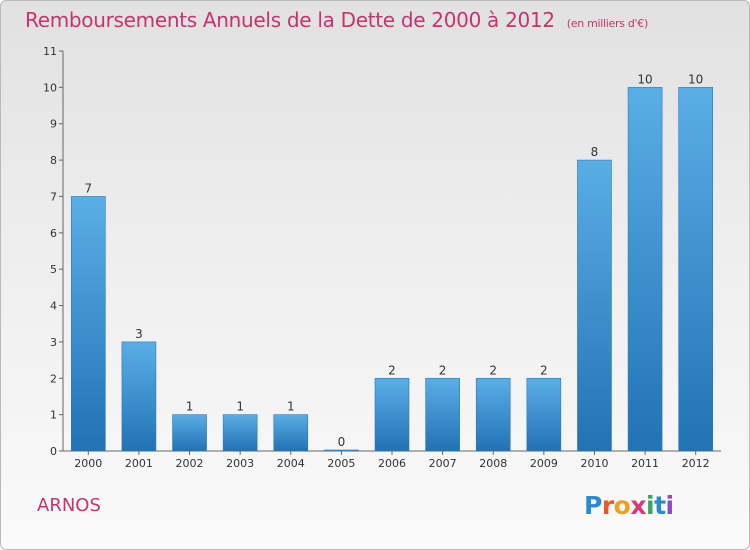 The image size is (750, 550). Describe the element at coordinates (645, 269) in the screenshot. I see `bar-2011` at that location.